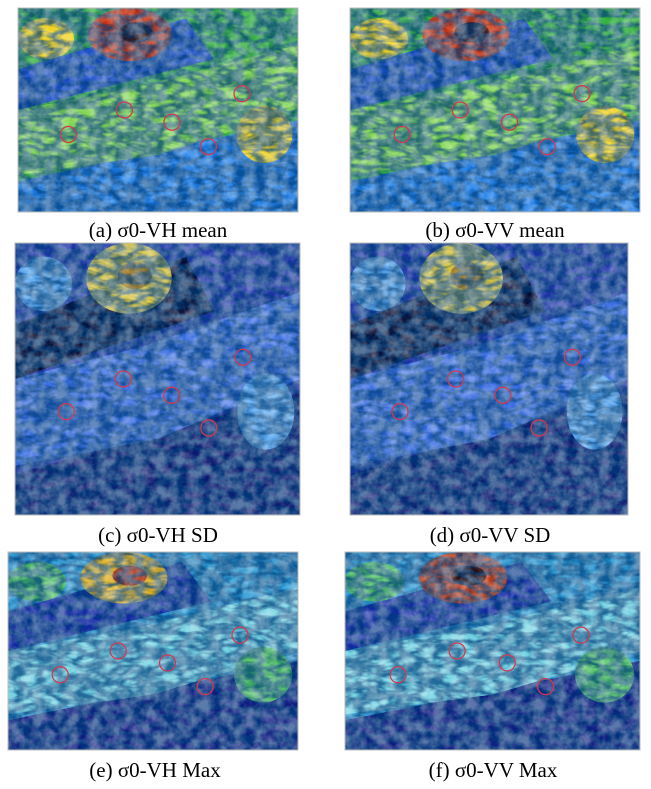 The height and width of the screenshot is (789, 651). What do you see at coordinates (155, 770) in the screenshot?
I see `caption: (e) σ0-VH Max` at bounding box center [155, 770].